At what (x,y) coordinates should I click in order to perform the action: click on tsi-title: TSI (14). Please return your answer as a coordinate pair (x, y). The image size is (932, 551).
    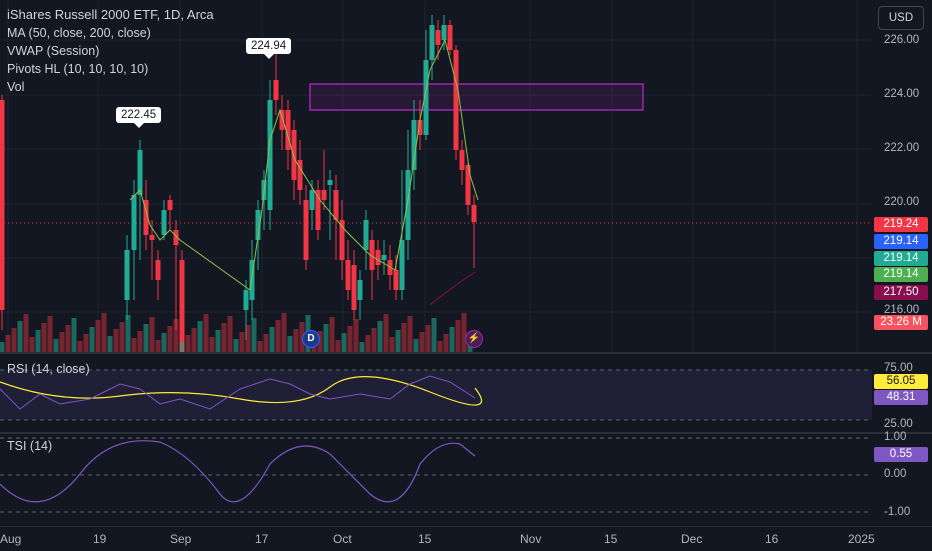
    Looking at the image, I should click on (30, 446).